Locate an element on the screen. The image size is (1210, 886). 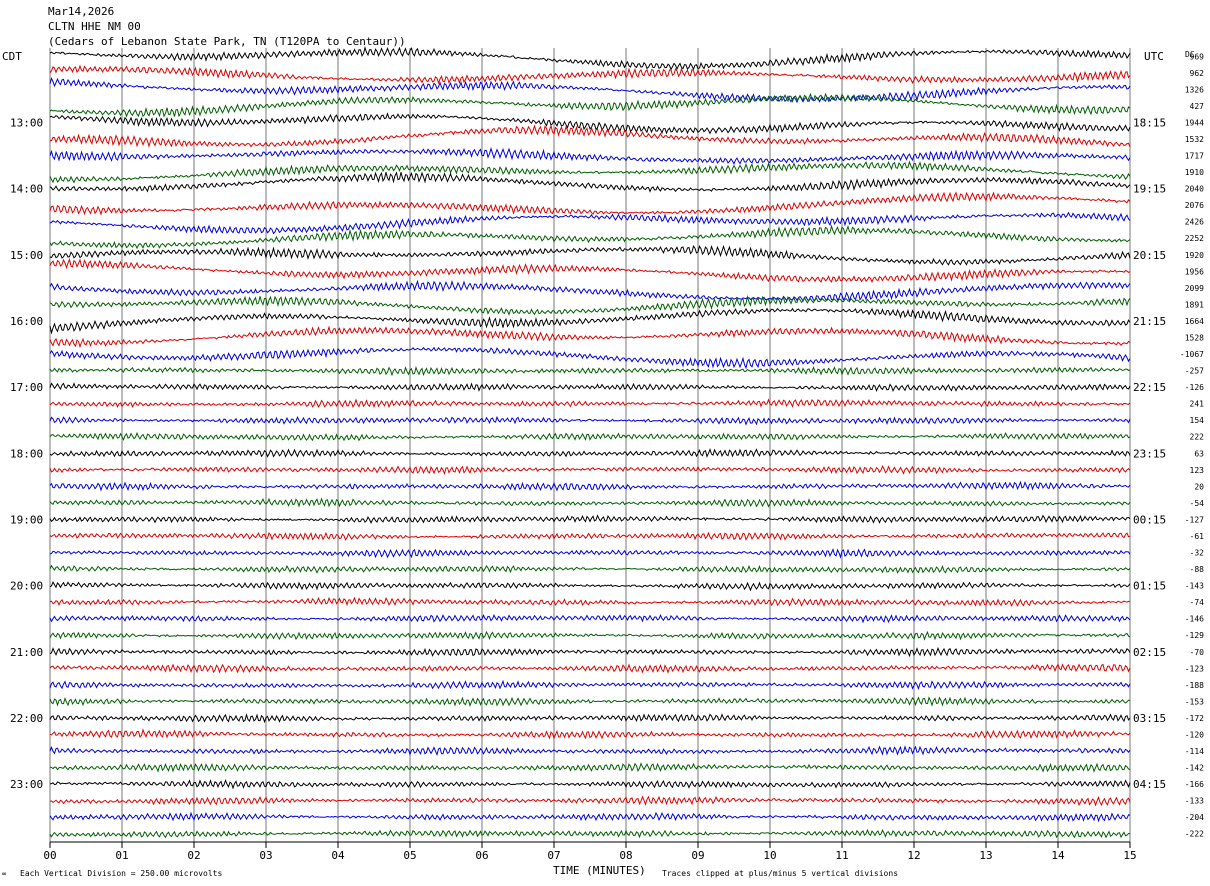
dc-offset-label: 1532 is located at coordinates (1194, 139).